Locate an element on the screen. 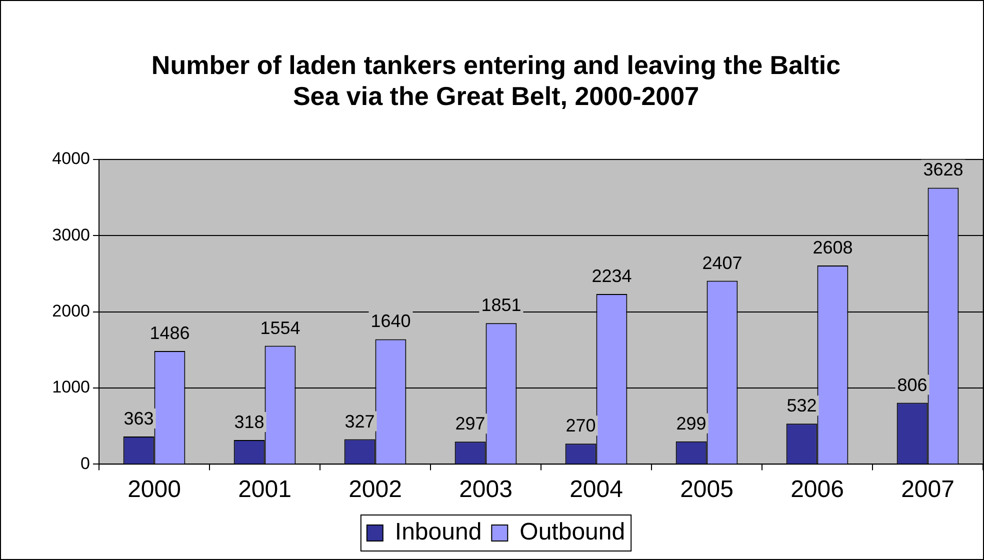  legend-label: Inbound is located at coordinates (438, 532).